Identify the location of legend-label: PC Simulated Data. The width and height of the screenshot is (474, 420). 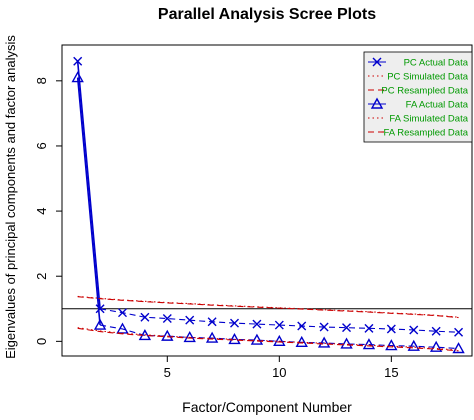
(428, 77).